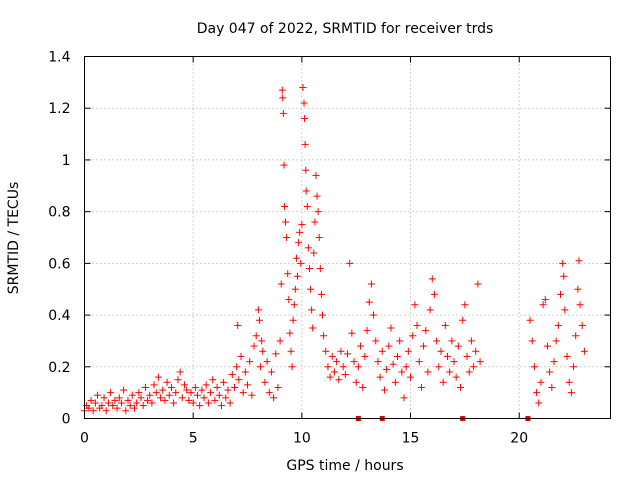  I want to click on y-tick-label: 1.4, so click(59, 58).